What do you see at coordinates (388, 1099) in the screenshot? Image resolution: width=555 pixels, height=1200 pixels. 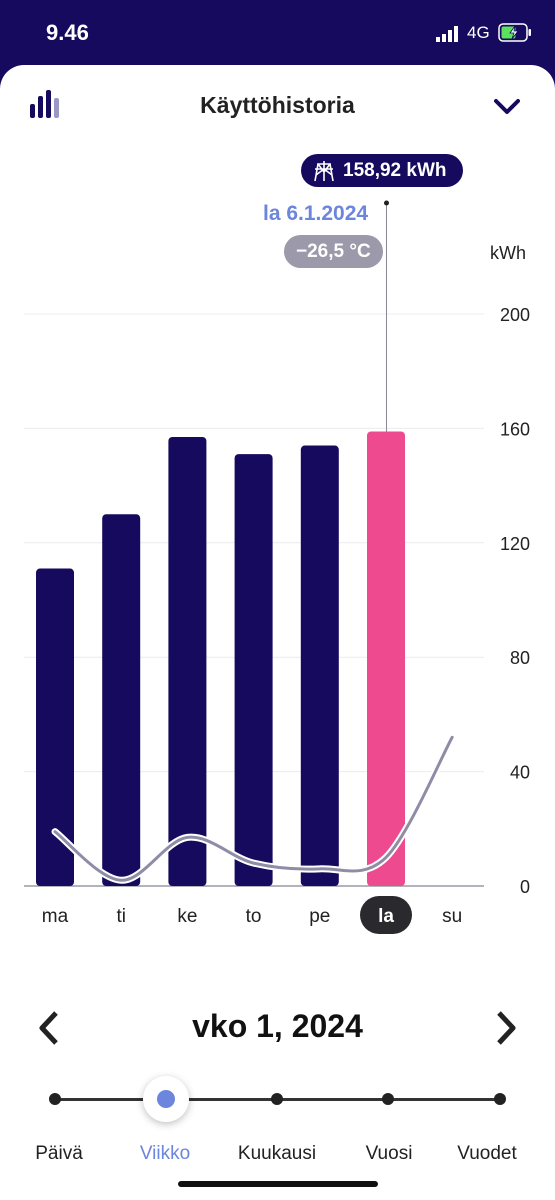 I see `slider-stop-vuosi` at bounding box center [388, 1099].